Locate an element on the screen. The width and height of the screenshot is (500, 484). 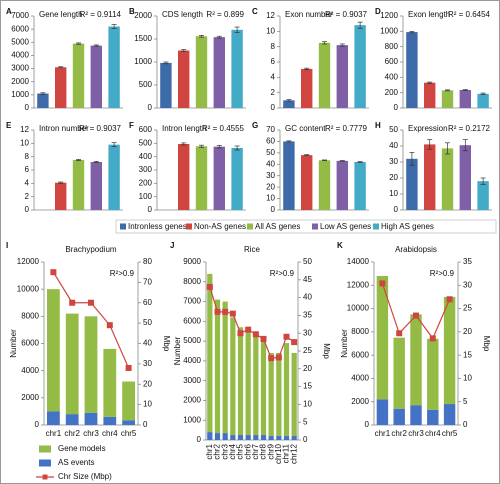
y2-tick-label: 50 is located at coordinates (147, 322).